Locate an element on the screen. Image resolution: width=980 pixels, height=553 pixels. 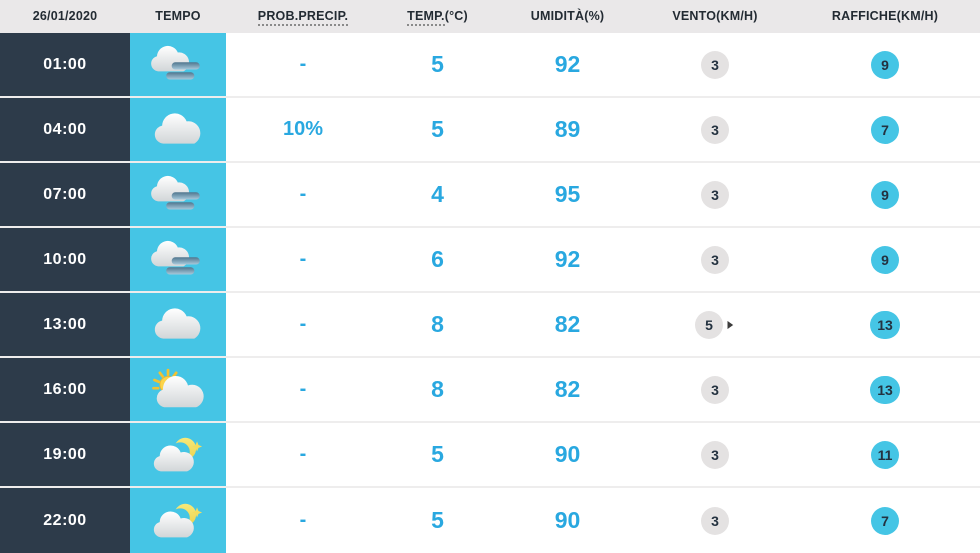
humidity-value: 89 is located at coordinates (567, 129).